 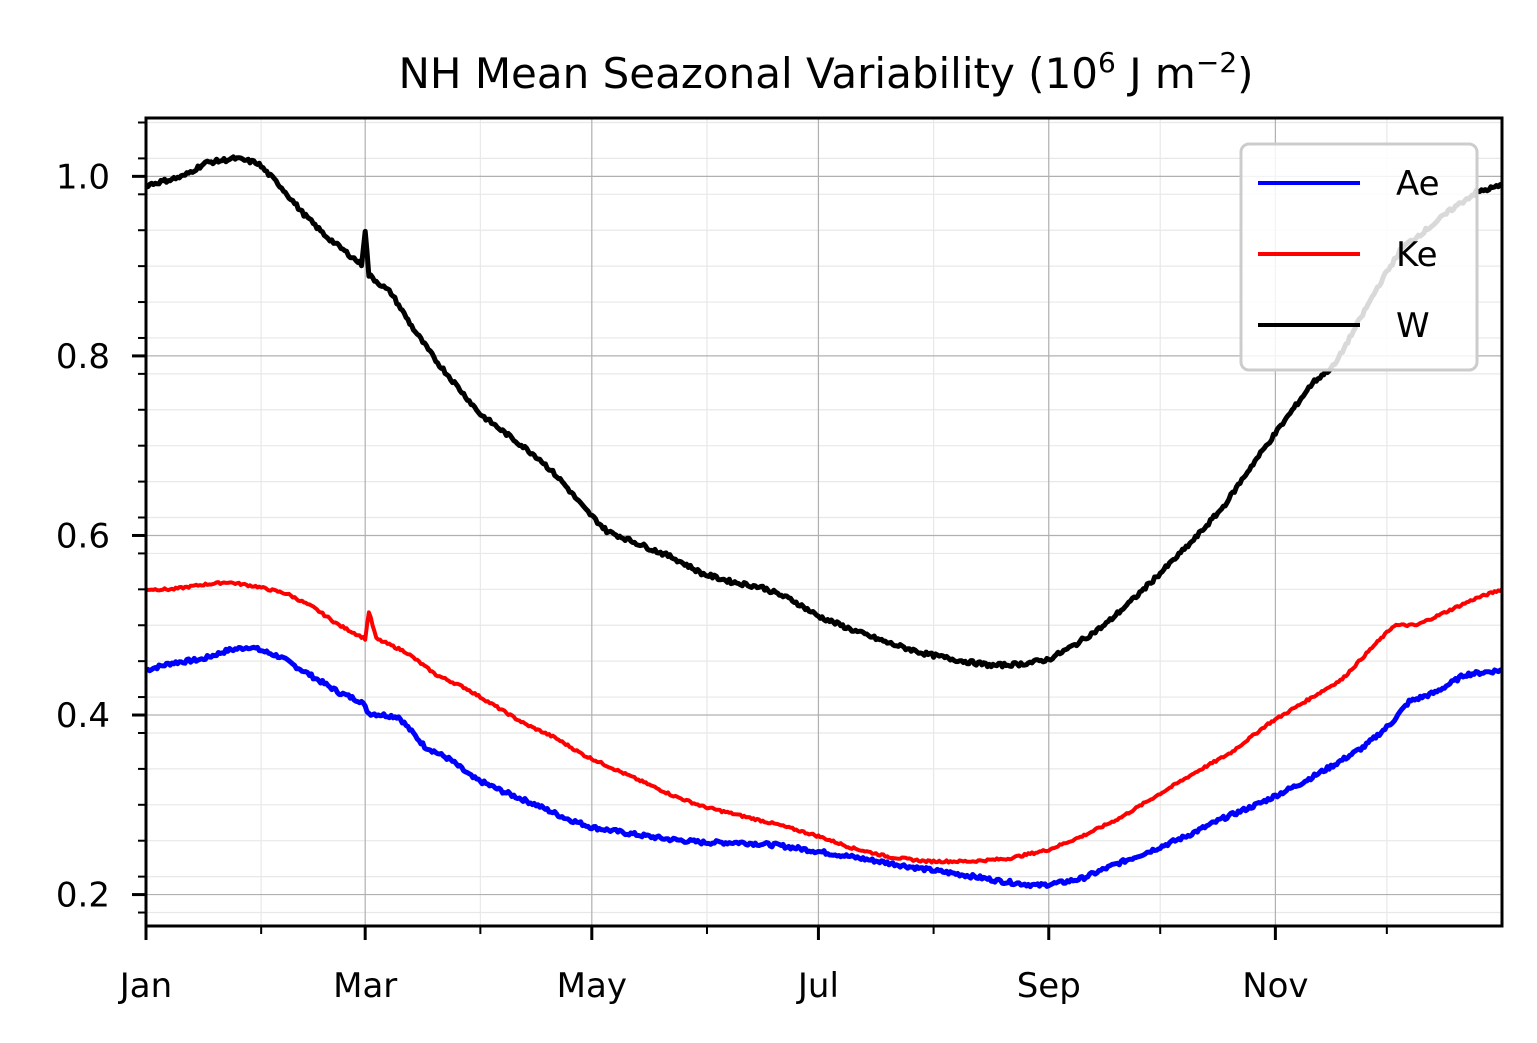 I want to click on y-tick-label-1.0: 1.0, so click(x=83, y=177).